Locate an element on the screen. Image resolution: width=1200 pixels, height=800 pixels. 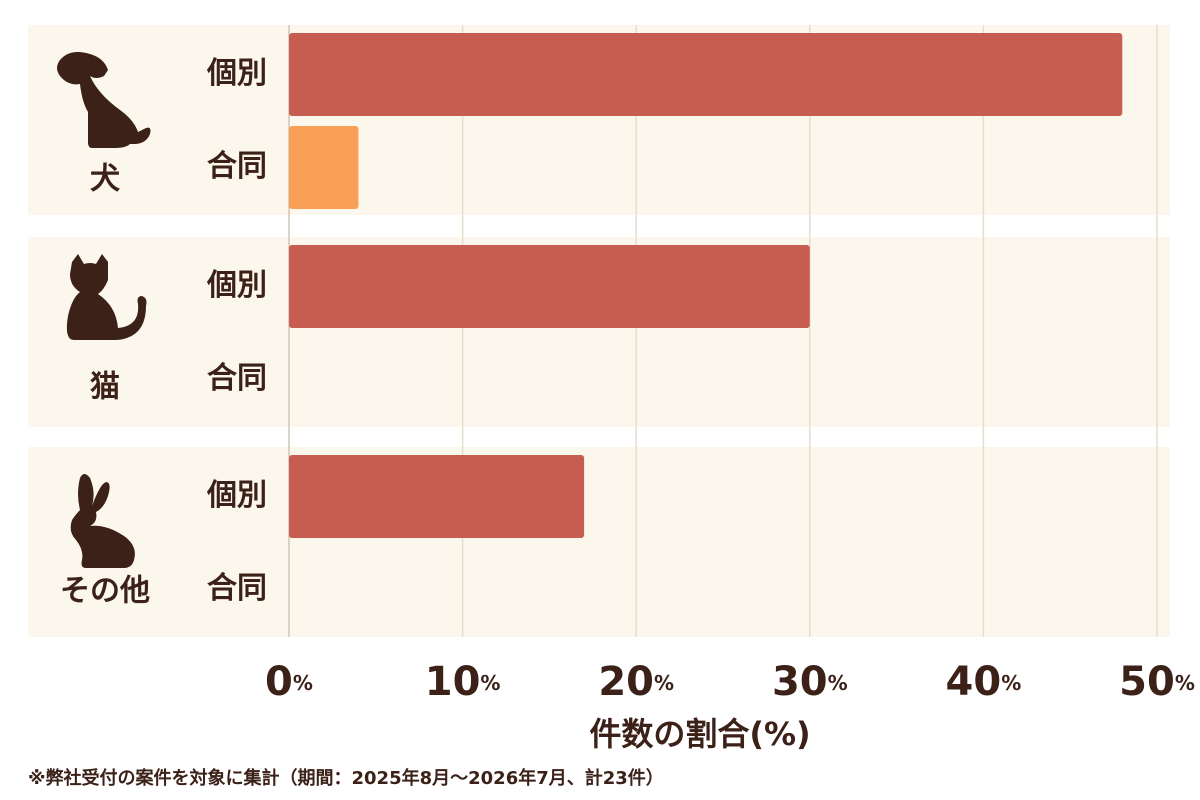
x-axis-title: 件数の割合(%) is located at coordinates (699, 734).